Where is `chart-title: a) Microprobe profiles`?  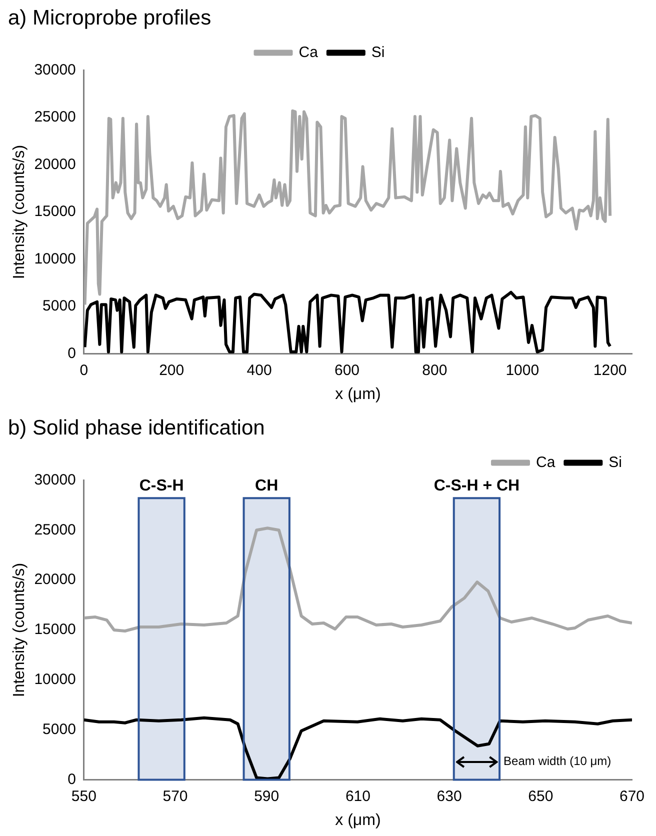 chart-title: a) Microprobe profiles is located at coordinates (110, 18).